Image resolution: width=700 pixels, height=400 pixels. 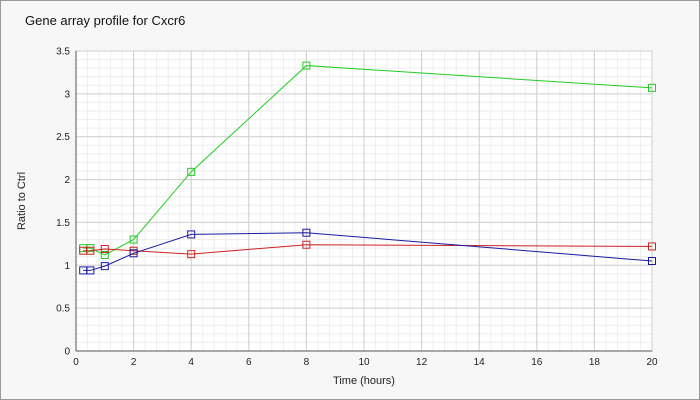 I want to click on y-axis-title: Ratio to Ctrl, so click(x=22, y=201).